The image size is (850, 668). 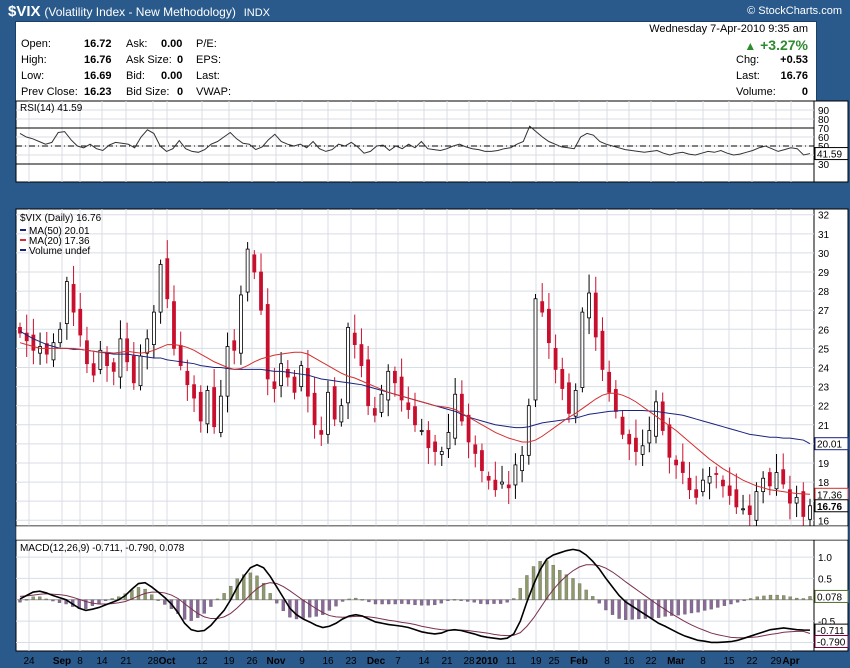 I want to click on x-tick-label: 26, so click(x=252, y=661).